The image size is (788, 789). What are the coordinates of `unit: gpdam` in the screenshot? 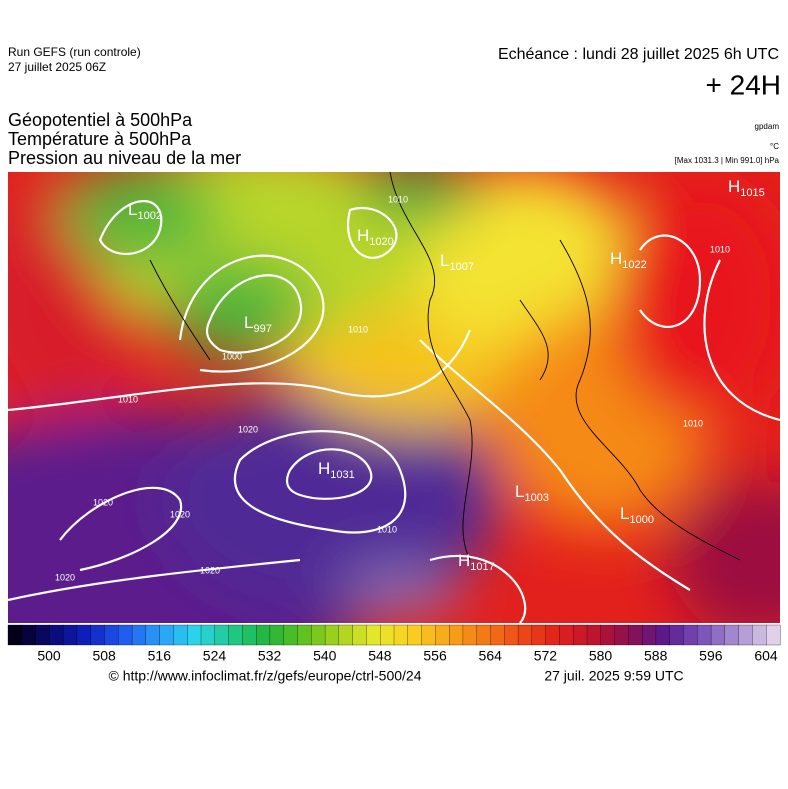 It's located at (767, 126).